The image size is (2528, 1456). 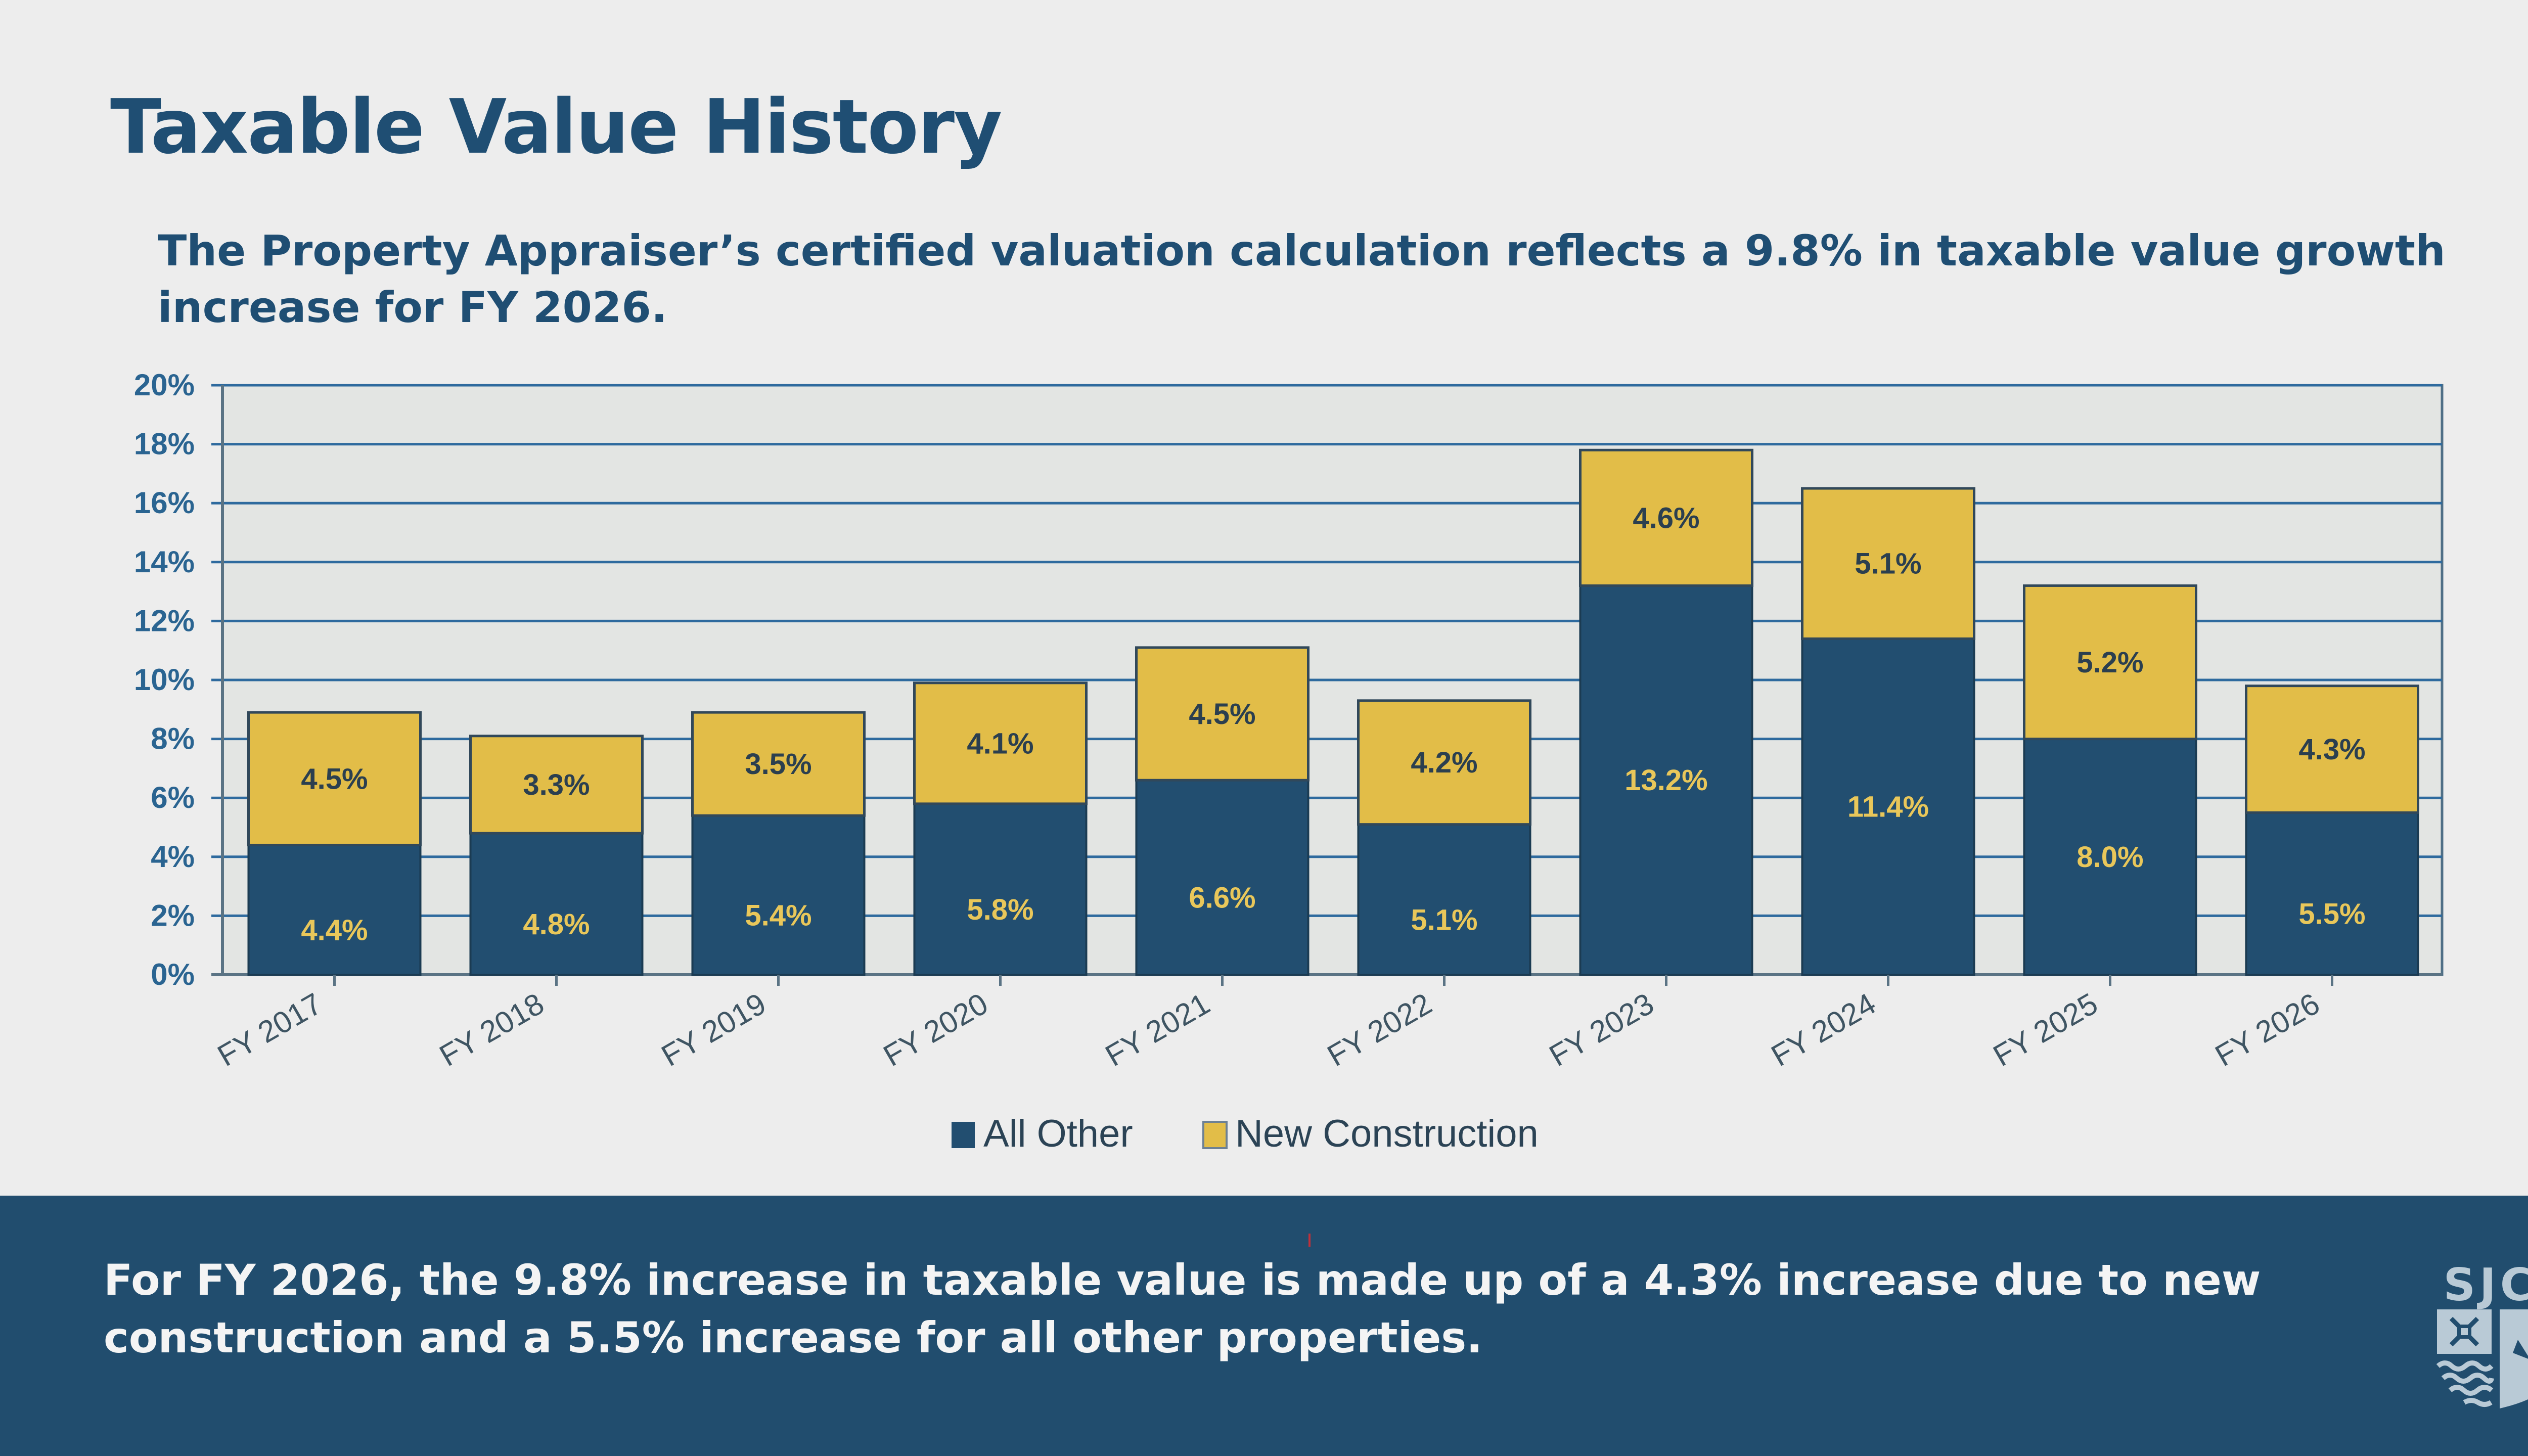 What do you see at coordinates (2486, 1285) in the screenshot?
I see `logo-text: SJC` at bounding box center [2486, 1285].